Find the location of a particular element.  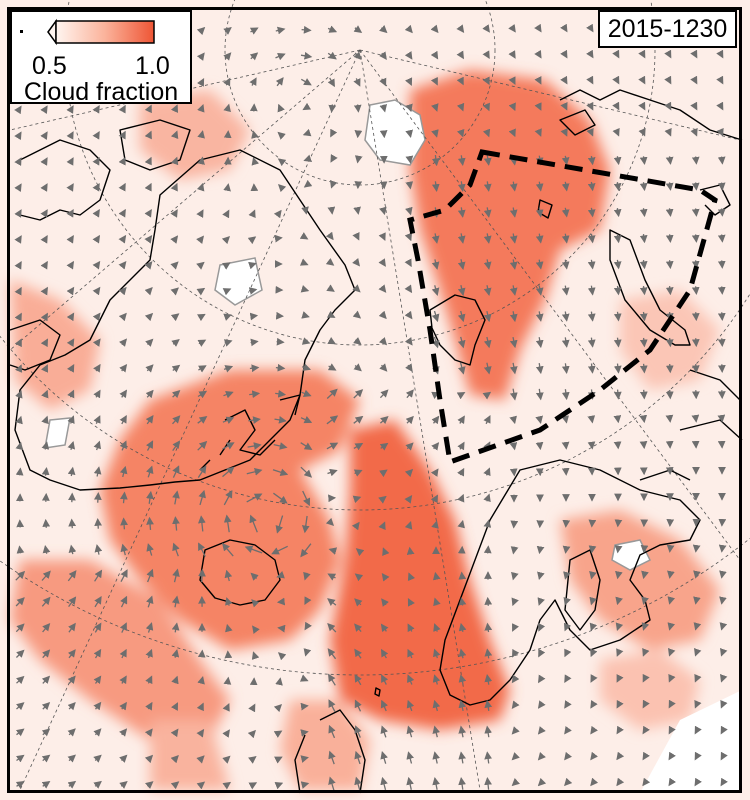

cloud-patch-greenland-west is located at coordinates (55, 345).